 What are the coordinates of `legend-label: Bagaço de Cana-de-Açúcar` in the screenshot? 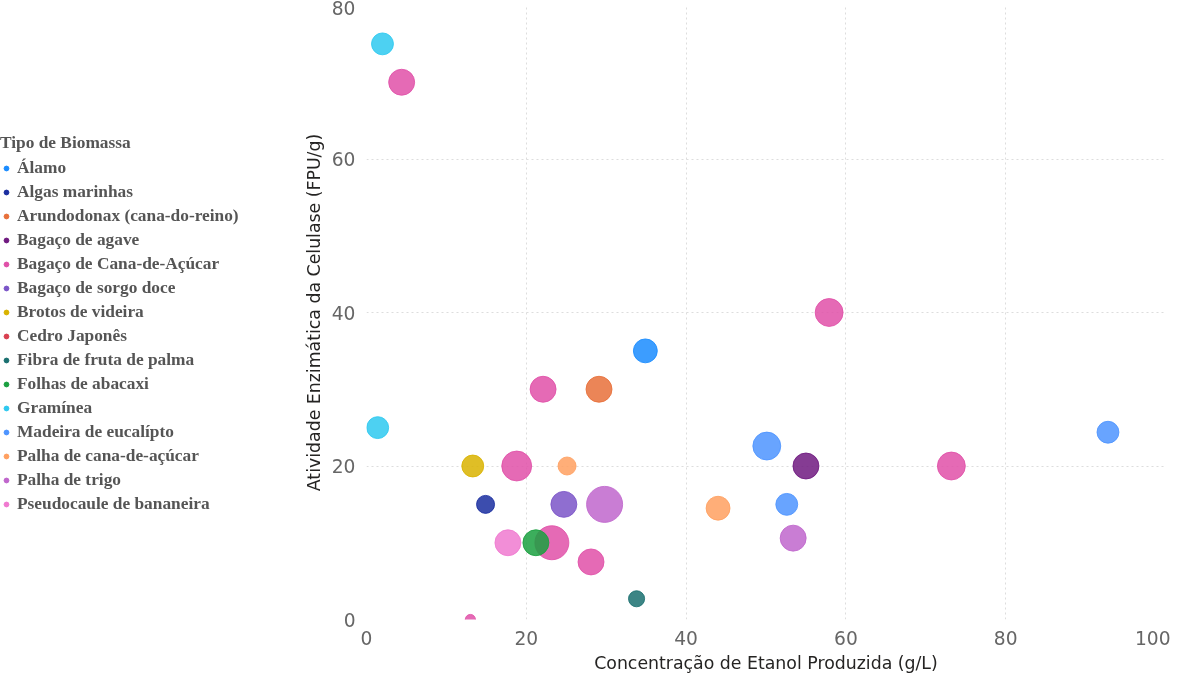 It's located at (118, 264).